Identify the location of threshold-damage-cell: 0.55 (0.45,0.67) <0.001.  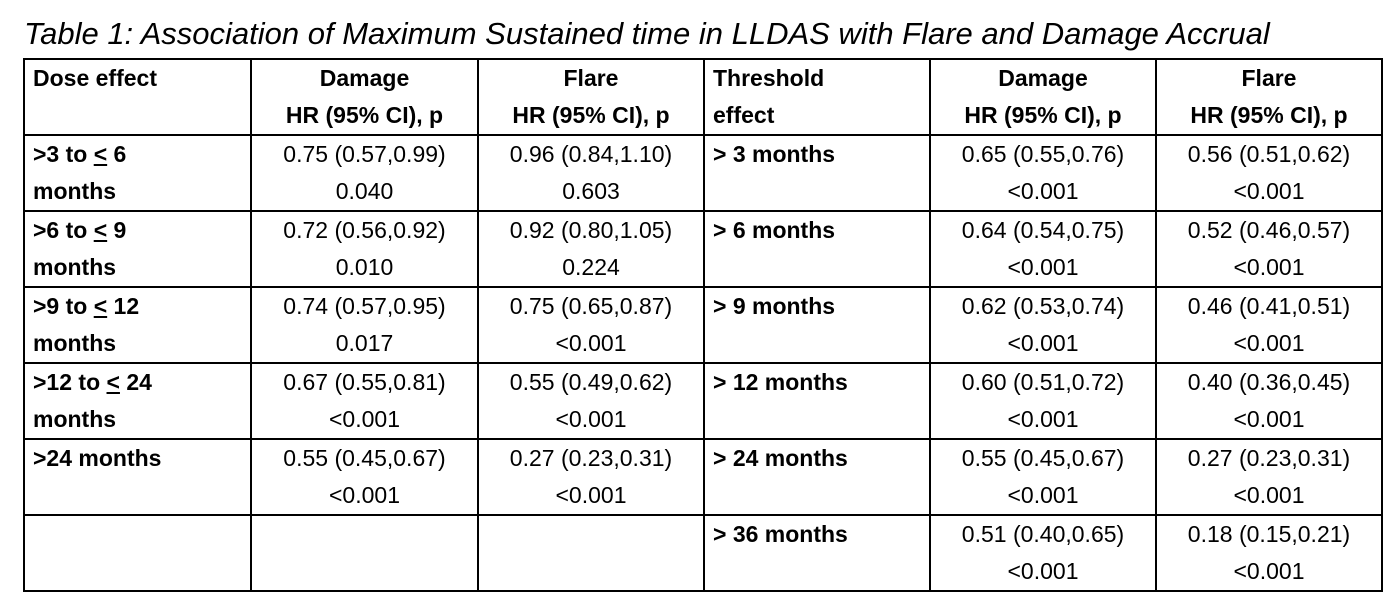
(1043, 477).